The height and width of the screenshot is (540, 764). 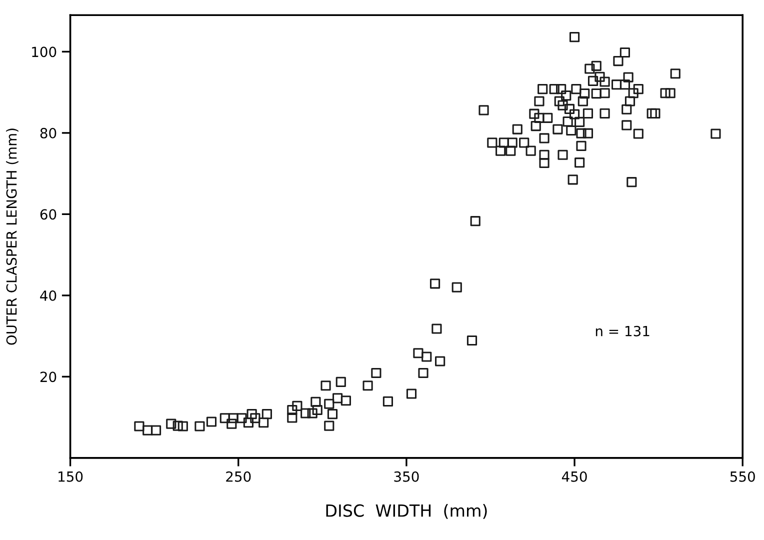 I want to click on y-tick-label: 20, so click(x=48, y=377).